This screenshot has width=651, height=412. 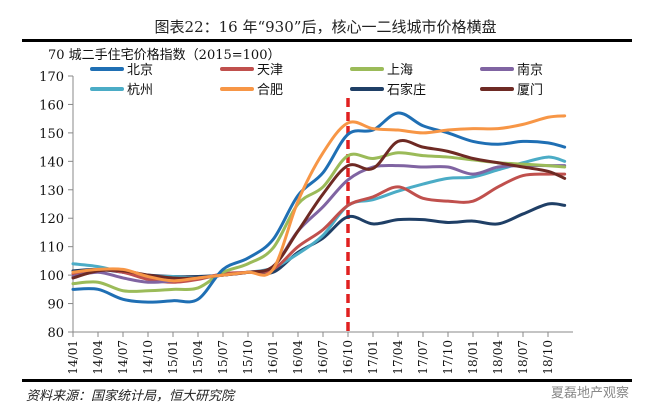 What do you see at coordinates (73, 357) in the screenshot?
I see `x-tick-label: 14/01` at bounding box center [73, 357].